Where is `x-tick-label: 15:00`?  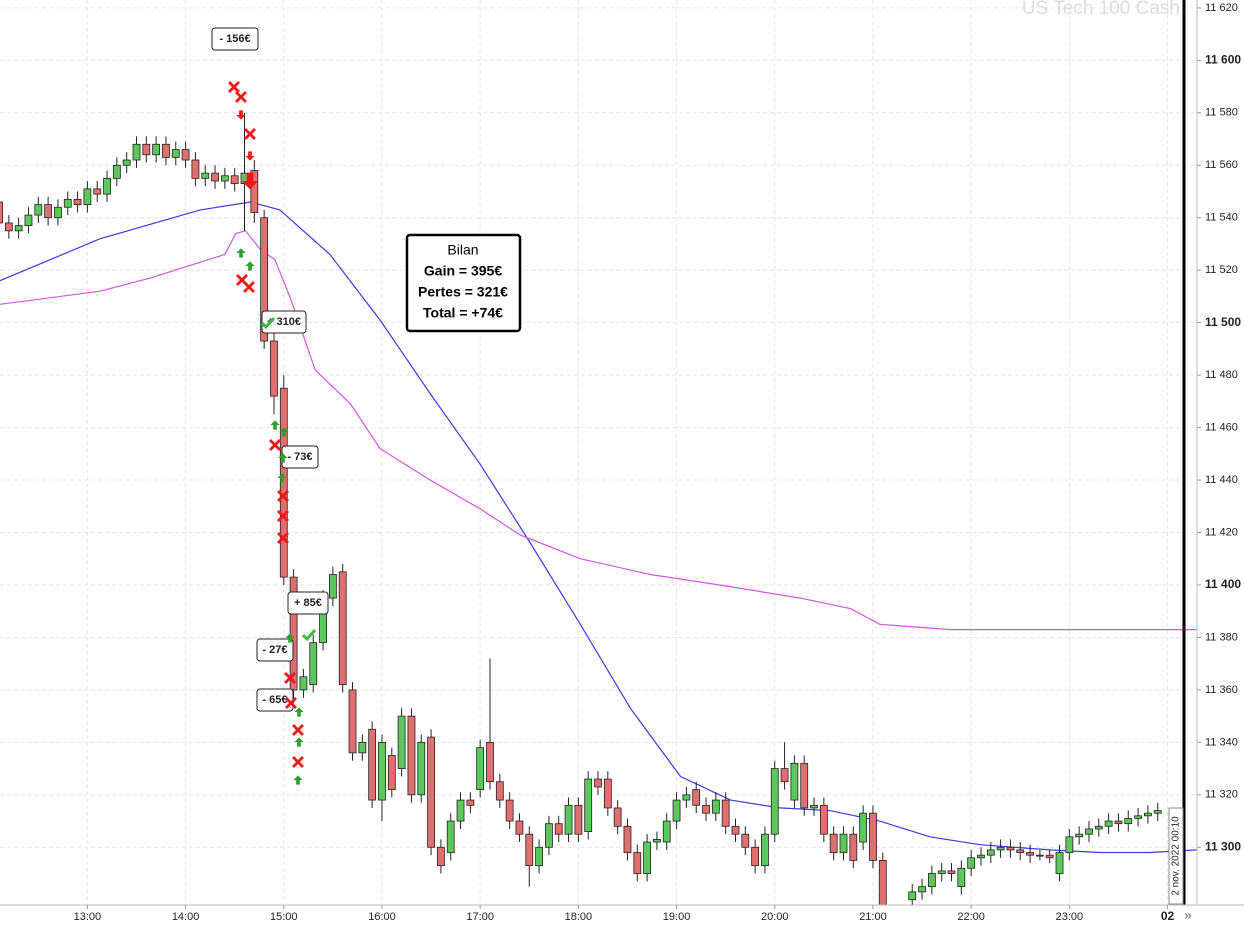
x-tick-label: 15:00 is located at coordinates (284, 917).